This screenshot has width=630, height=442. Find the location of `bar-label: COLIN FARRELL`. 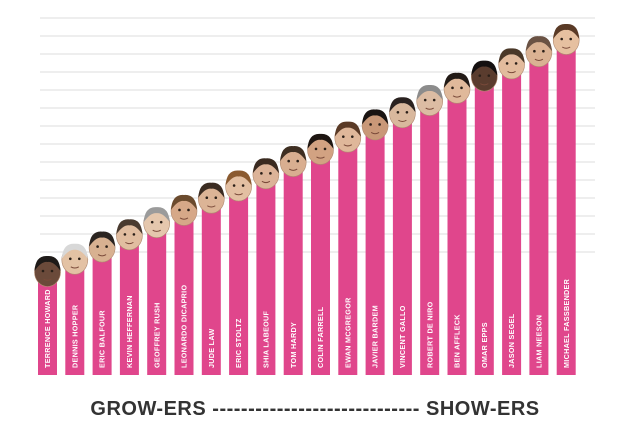

bar-label: COLIN FARRELL is located at coordinates (320, 337).